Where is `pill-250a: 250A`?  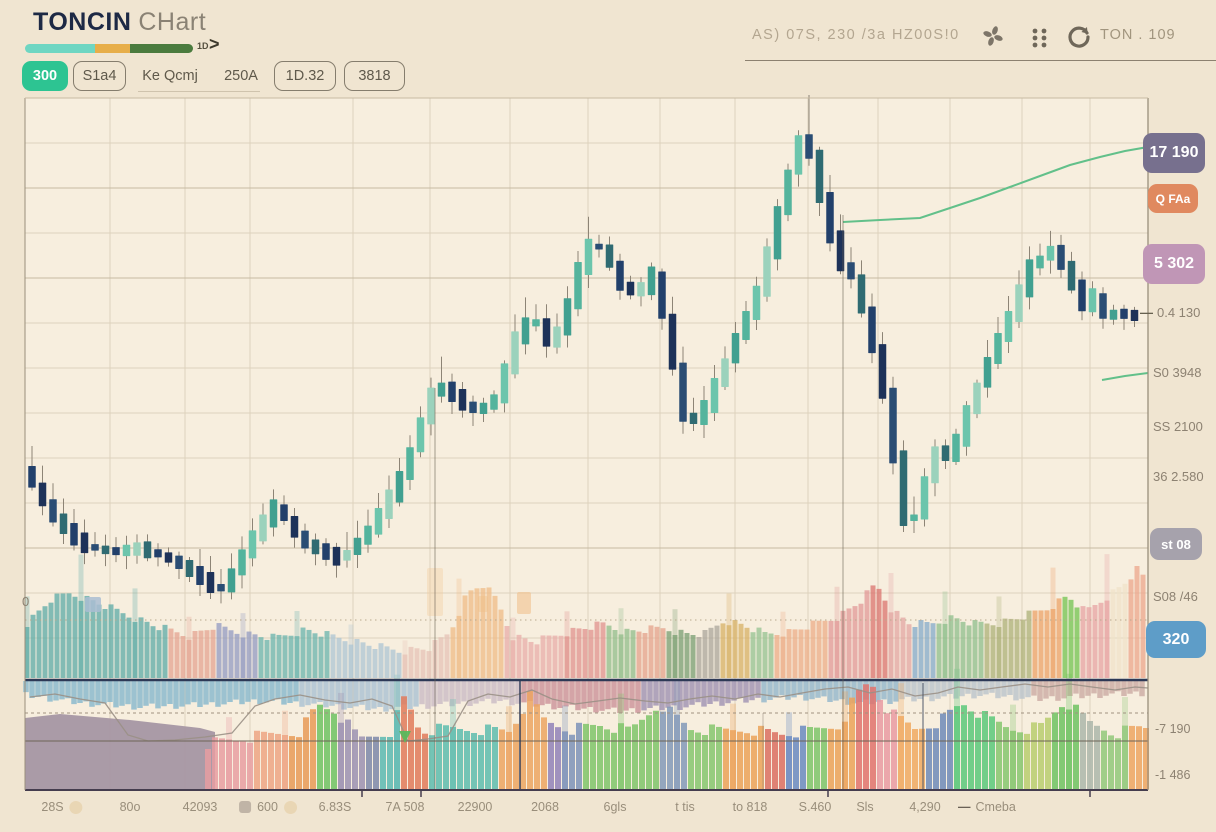 pill-250a: 250A is located at coordinates (241, 76).